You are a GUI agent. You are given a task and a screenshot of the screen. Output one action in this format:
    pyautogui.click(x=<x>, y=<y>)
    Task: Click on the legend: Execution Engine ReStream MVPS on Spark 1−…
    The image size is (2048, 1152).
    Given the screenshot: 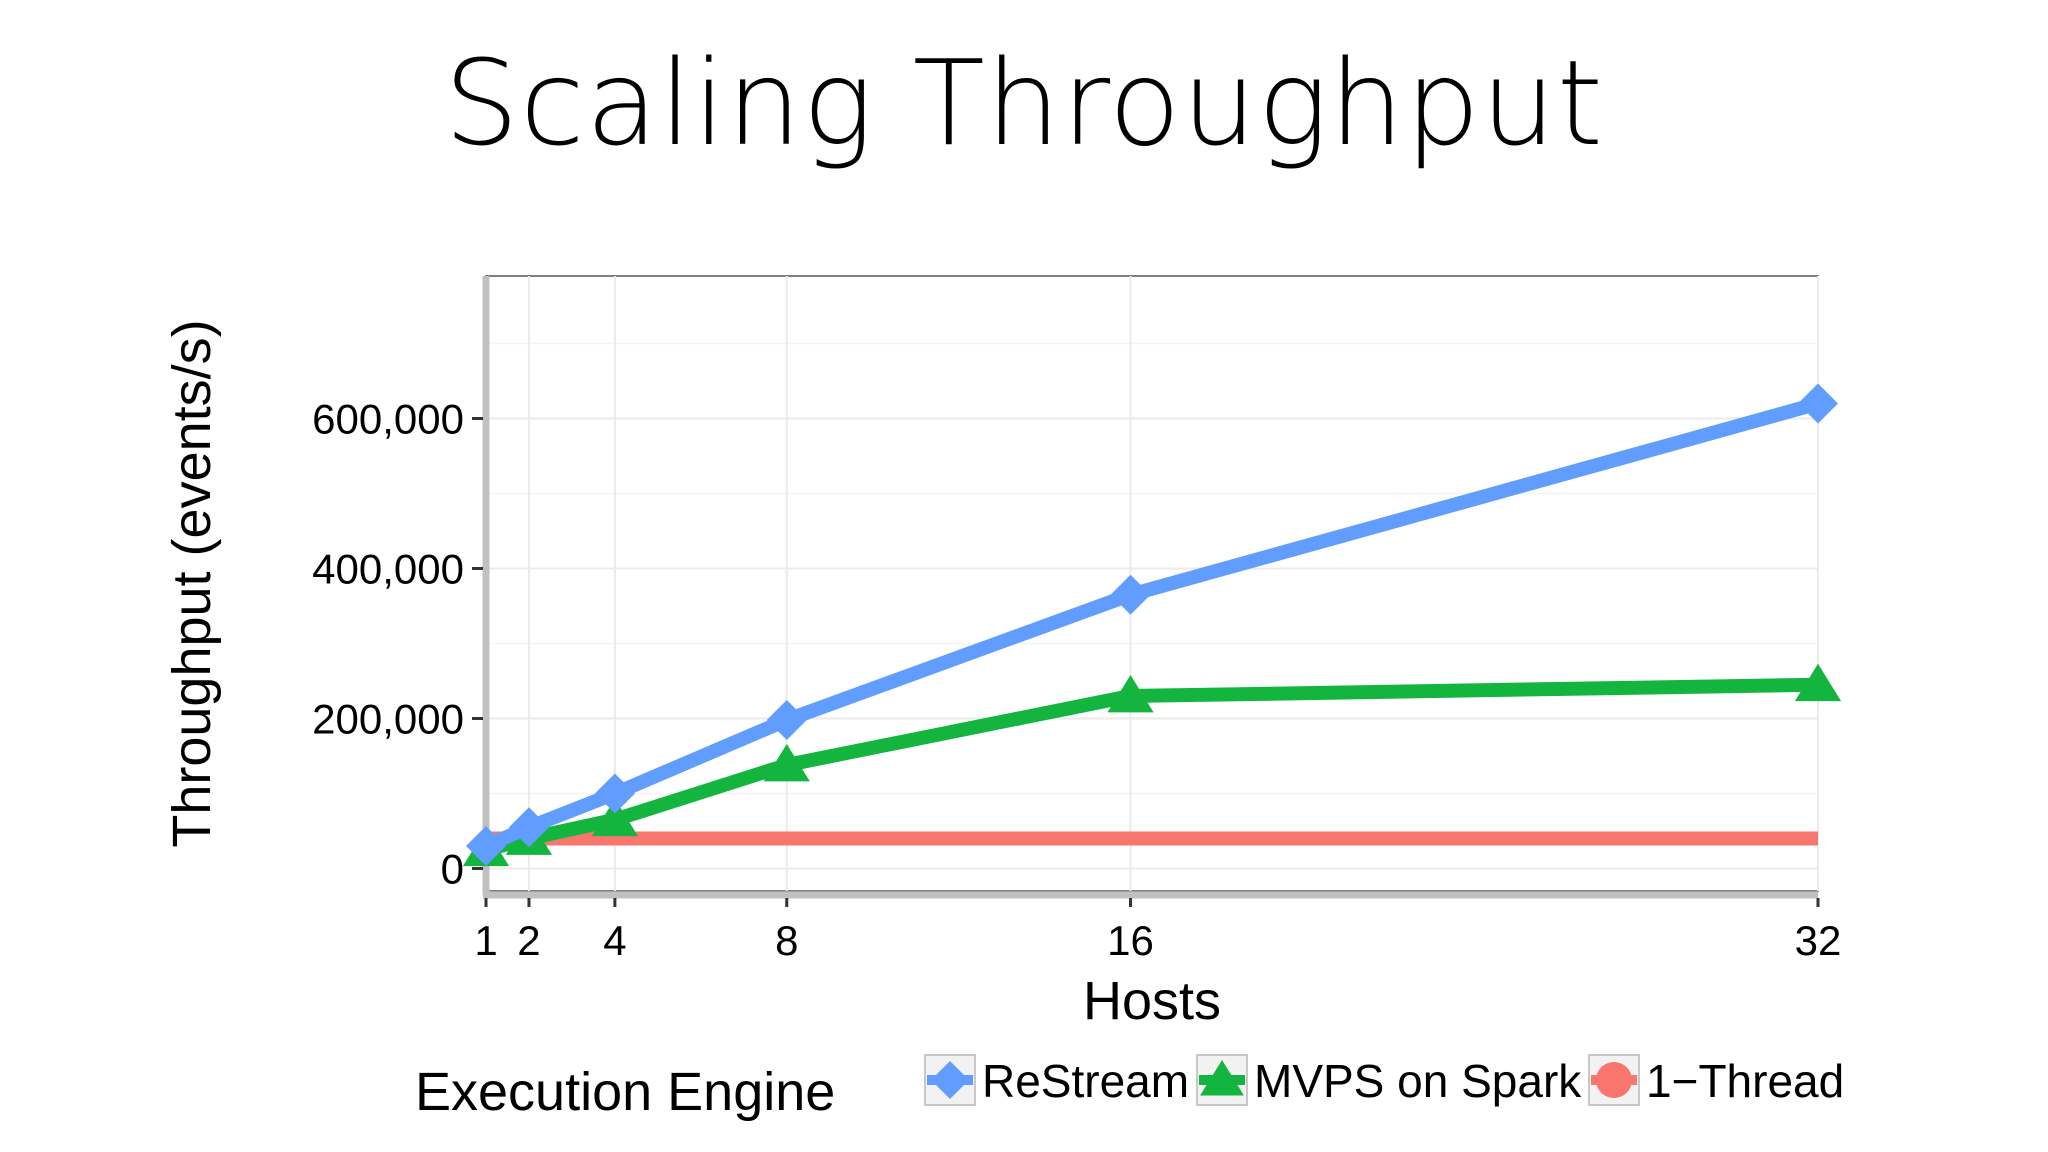 What is the action you would take?
    pyautogui.click(x=1129, y=1088)
    